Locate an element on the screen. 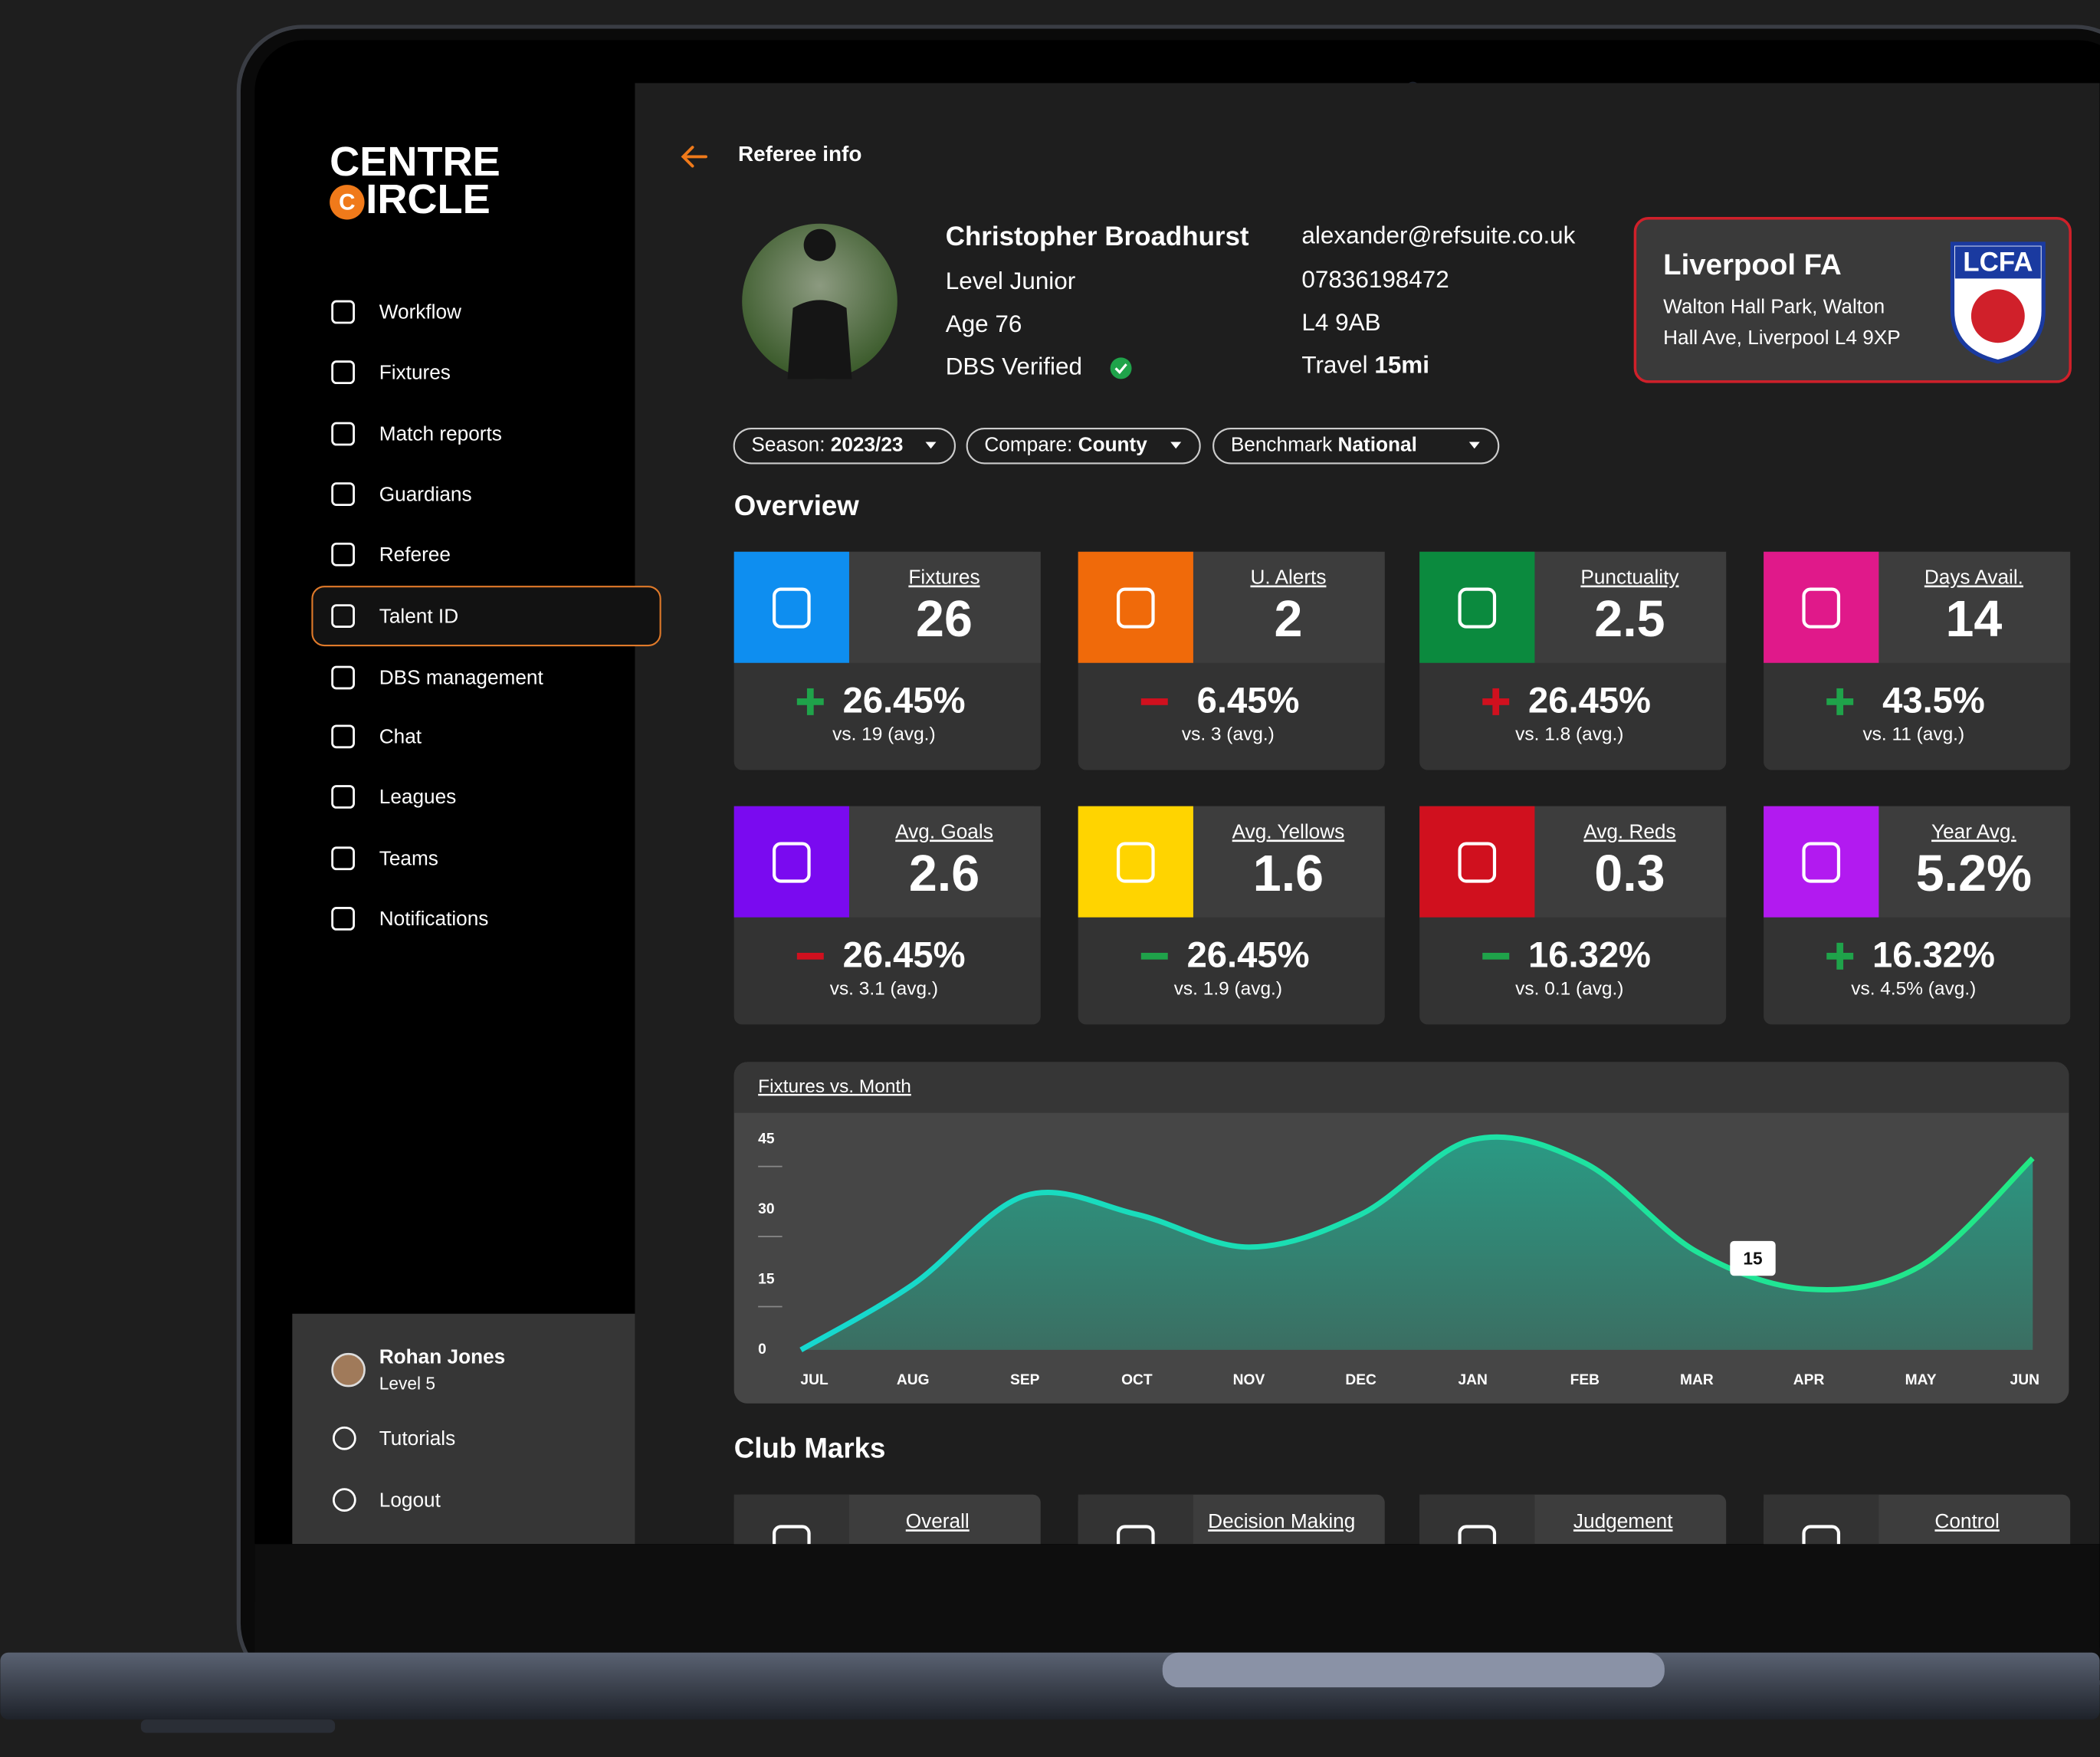 This screenshot has height=1757, width=2100. travel-value: 15mi is located at coordinates (1401, 365).